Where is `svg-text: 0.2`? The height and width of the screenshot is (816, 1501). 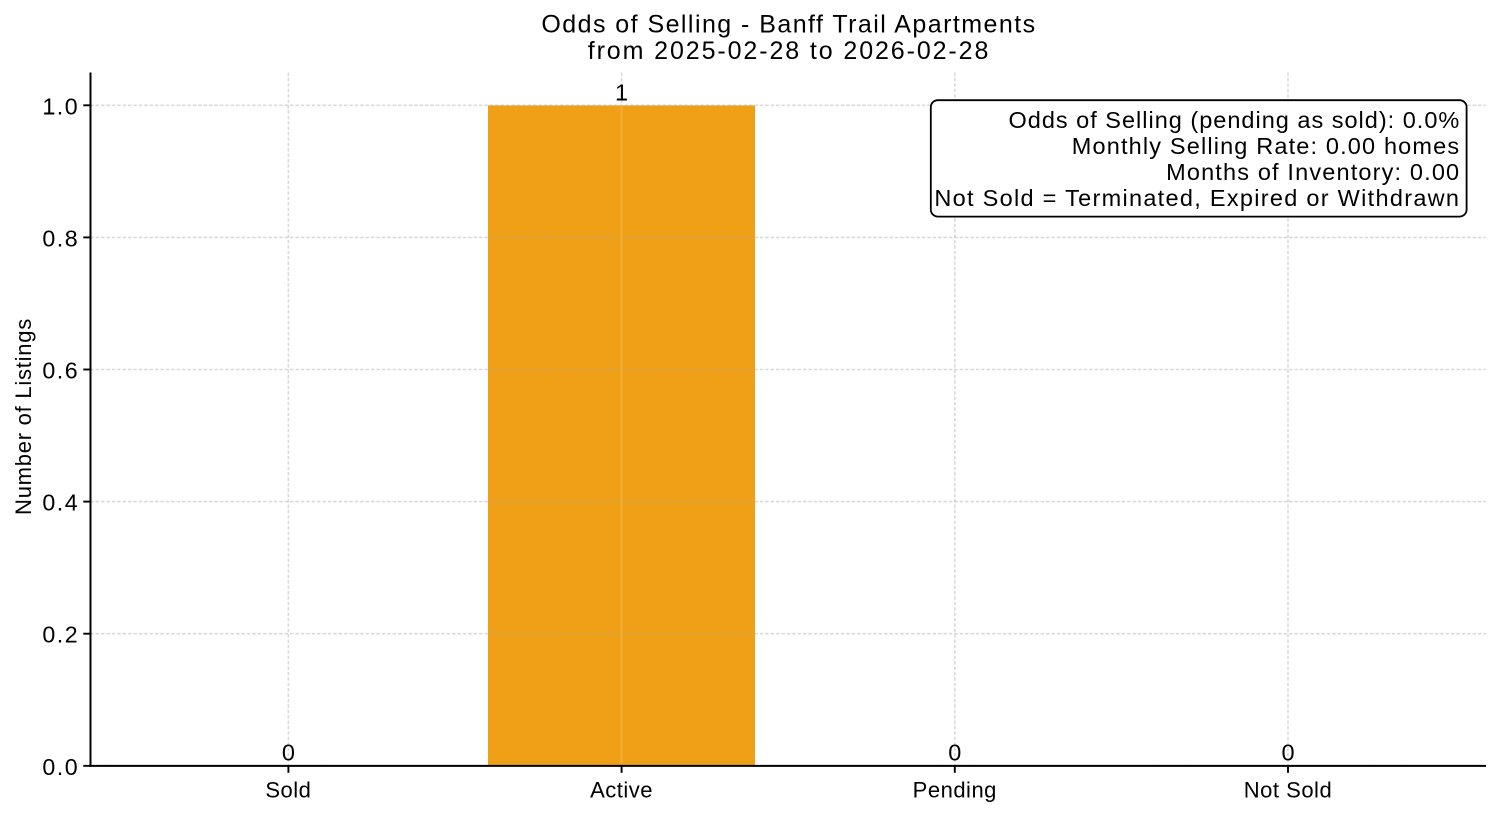
svg-text: 0.2 is located at coordinates (60, 635).